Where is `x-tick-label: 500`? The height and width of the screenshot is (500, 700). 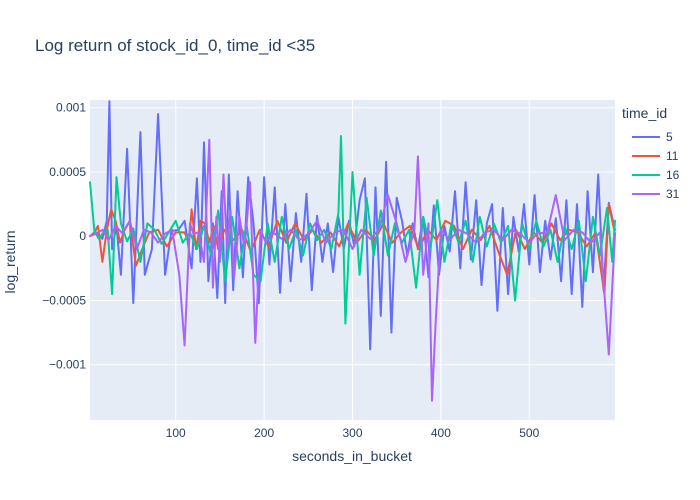 x-tick-label: 500 is located at coordinates (529, 433).